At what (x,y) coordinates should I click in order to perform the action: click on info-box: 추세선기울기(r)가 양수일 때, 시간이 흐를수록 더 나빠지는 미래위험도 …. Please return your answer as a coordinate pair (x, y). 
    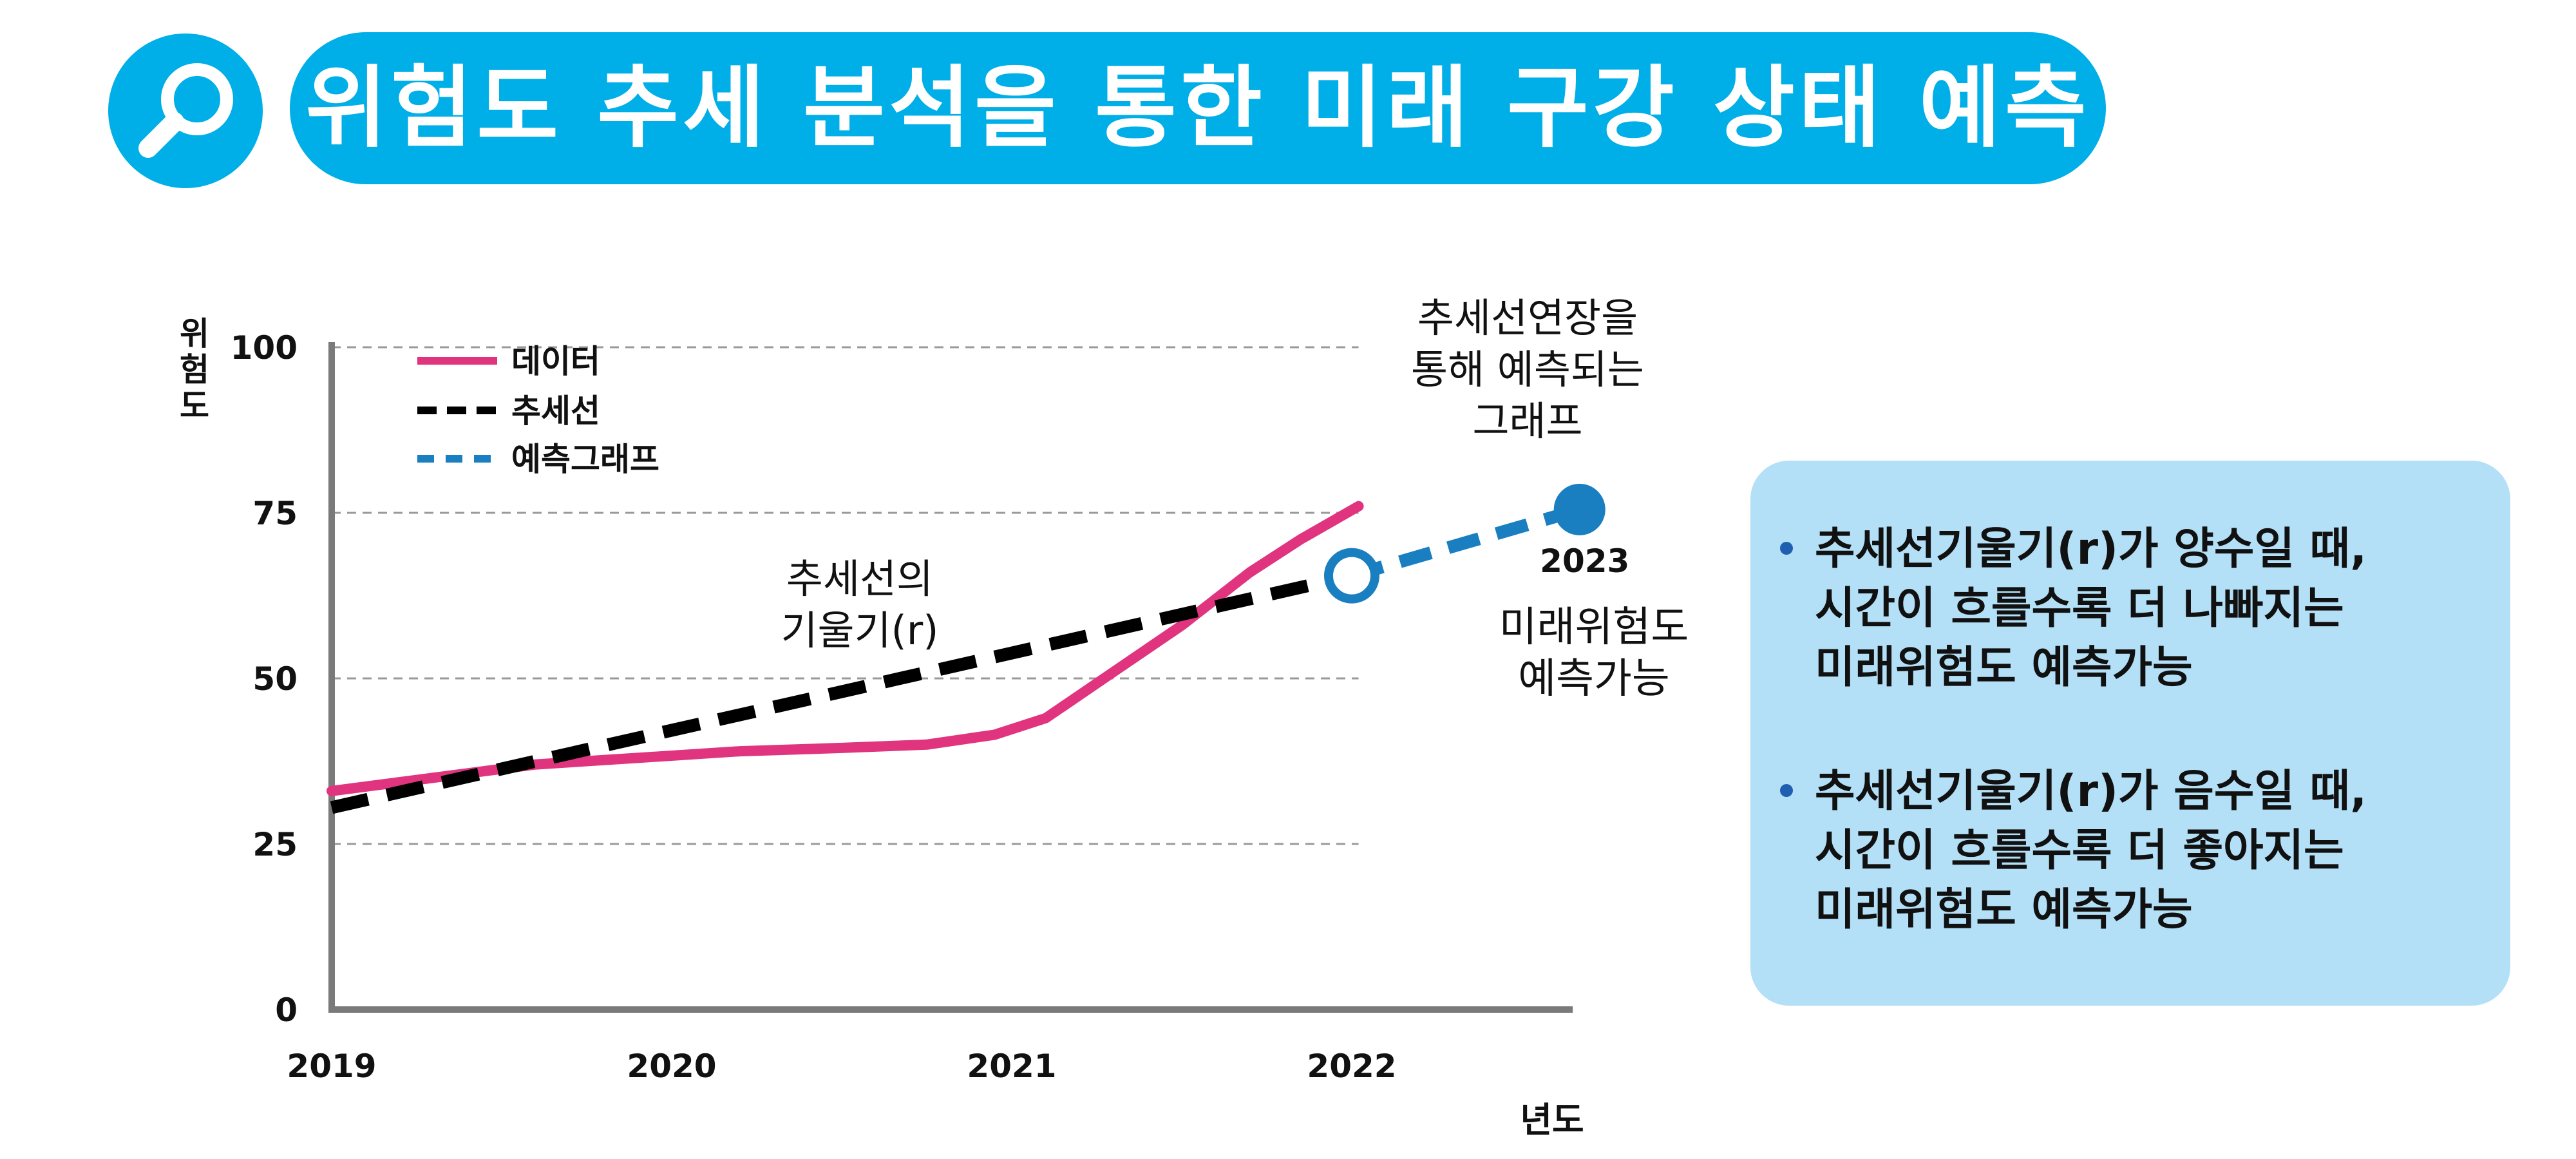
    Looking at the image, I should click on (2130, 733).